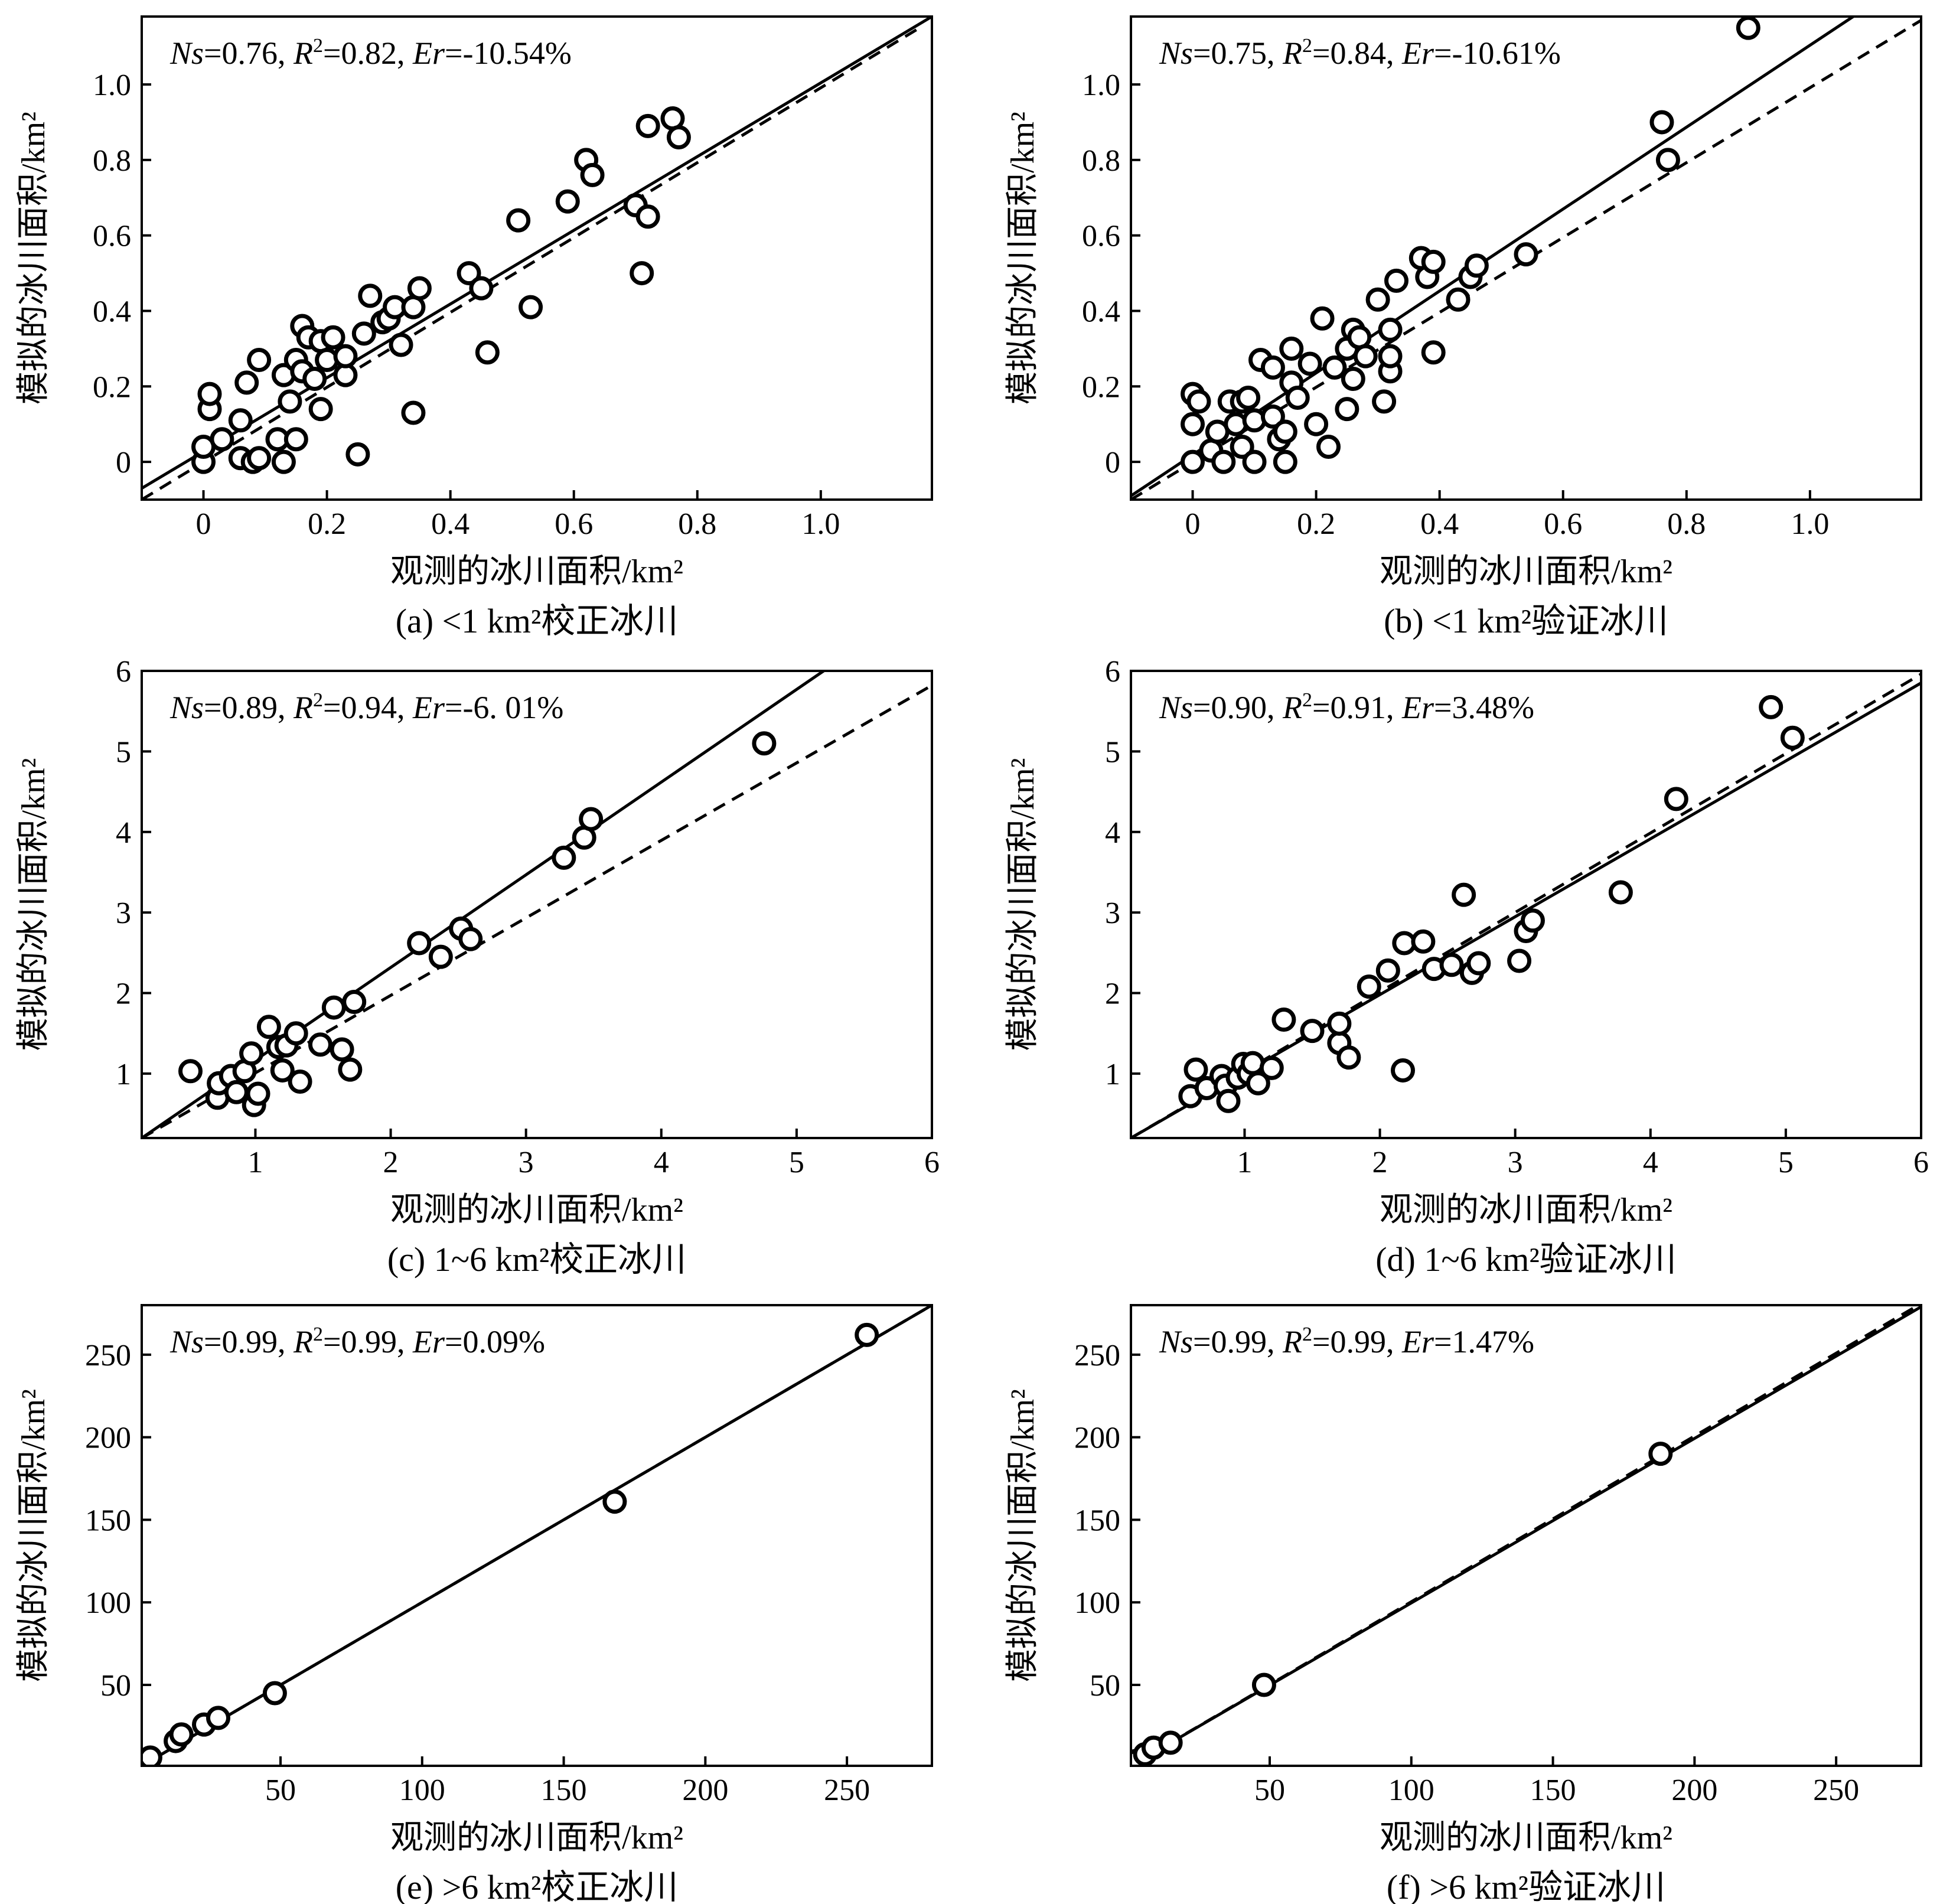  Describe the element at coordinates (1563, 524) in the screenshot. I see `x-tick-label: 0.6` at that location.